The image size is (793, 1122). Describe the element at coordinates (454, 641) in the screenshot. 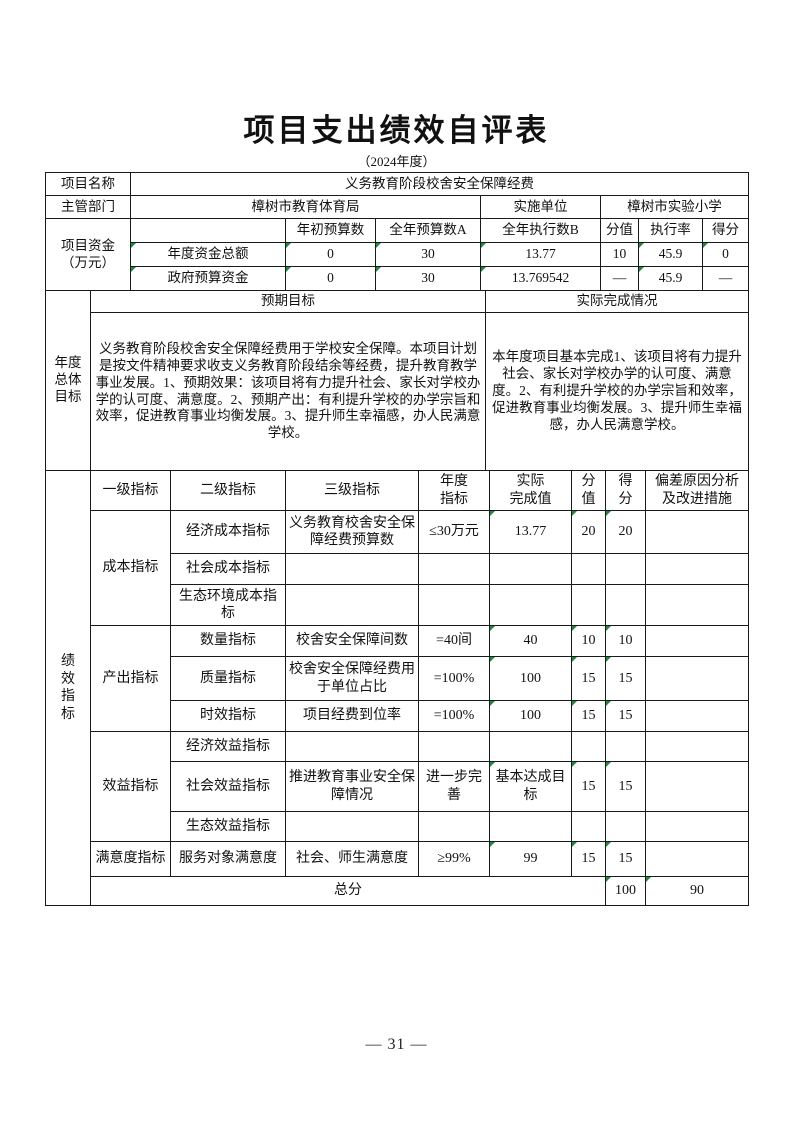

I see `annual-target-cell: =40间` at that location.